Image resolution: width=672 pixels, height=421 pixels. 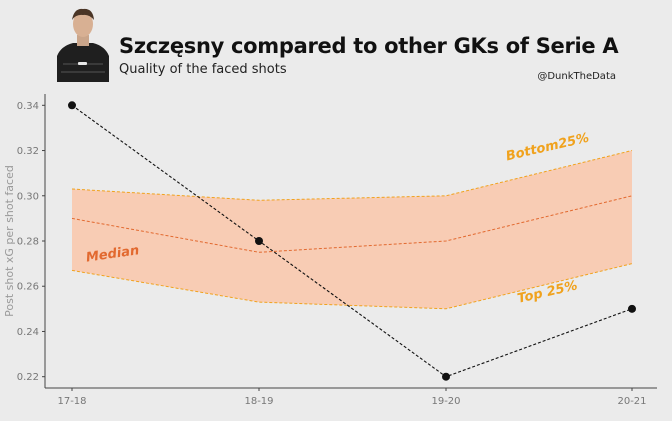 I want to click on player-avatar, so click(x=83, y=43).